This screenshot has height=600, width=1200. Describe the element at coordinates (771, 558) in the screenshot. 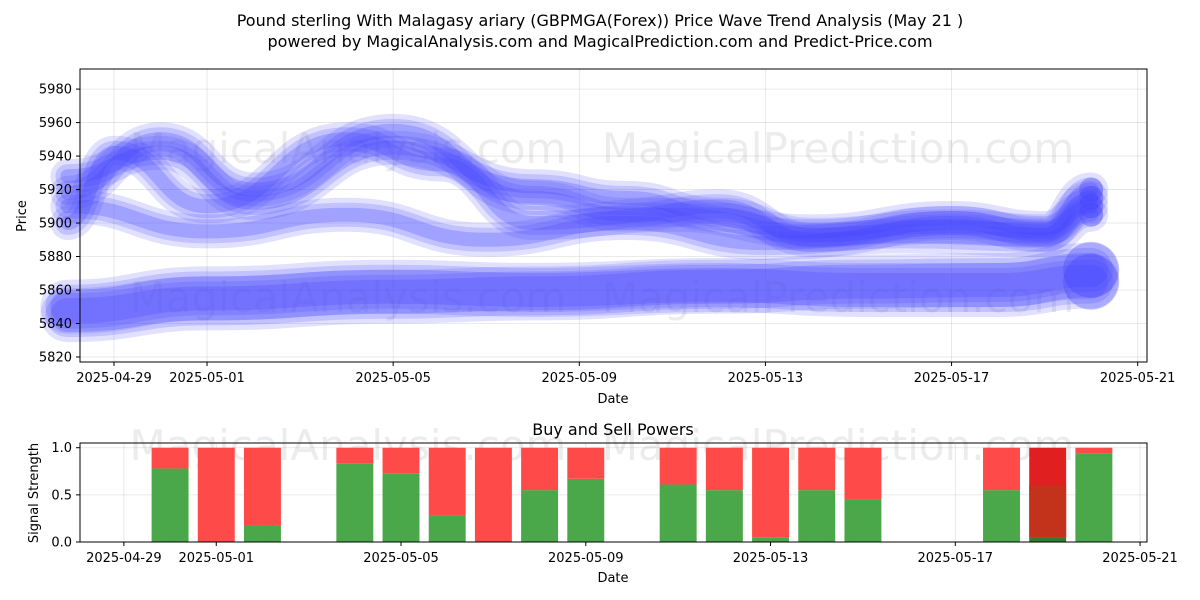

I see `signal-x-tick-label: 2025-05-13` at that location.